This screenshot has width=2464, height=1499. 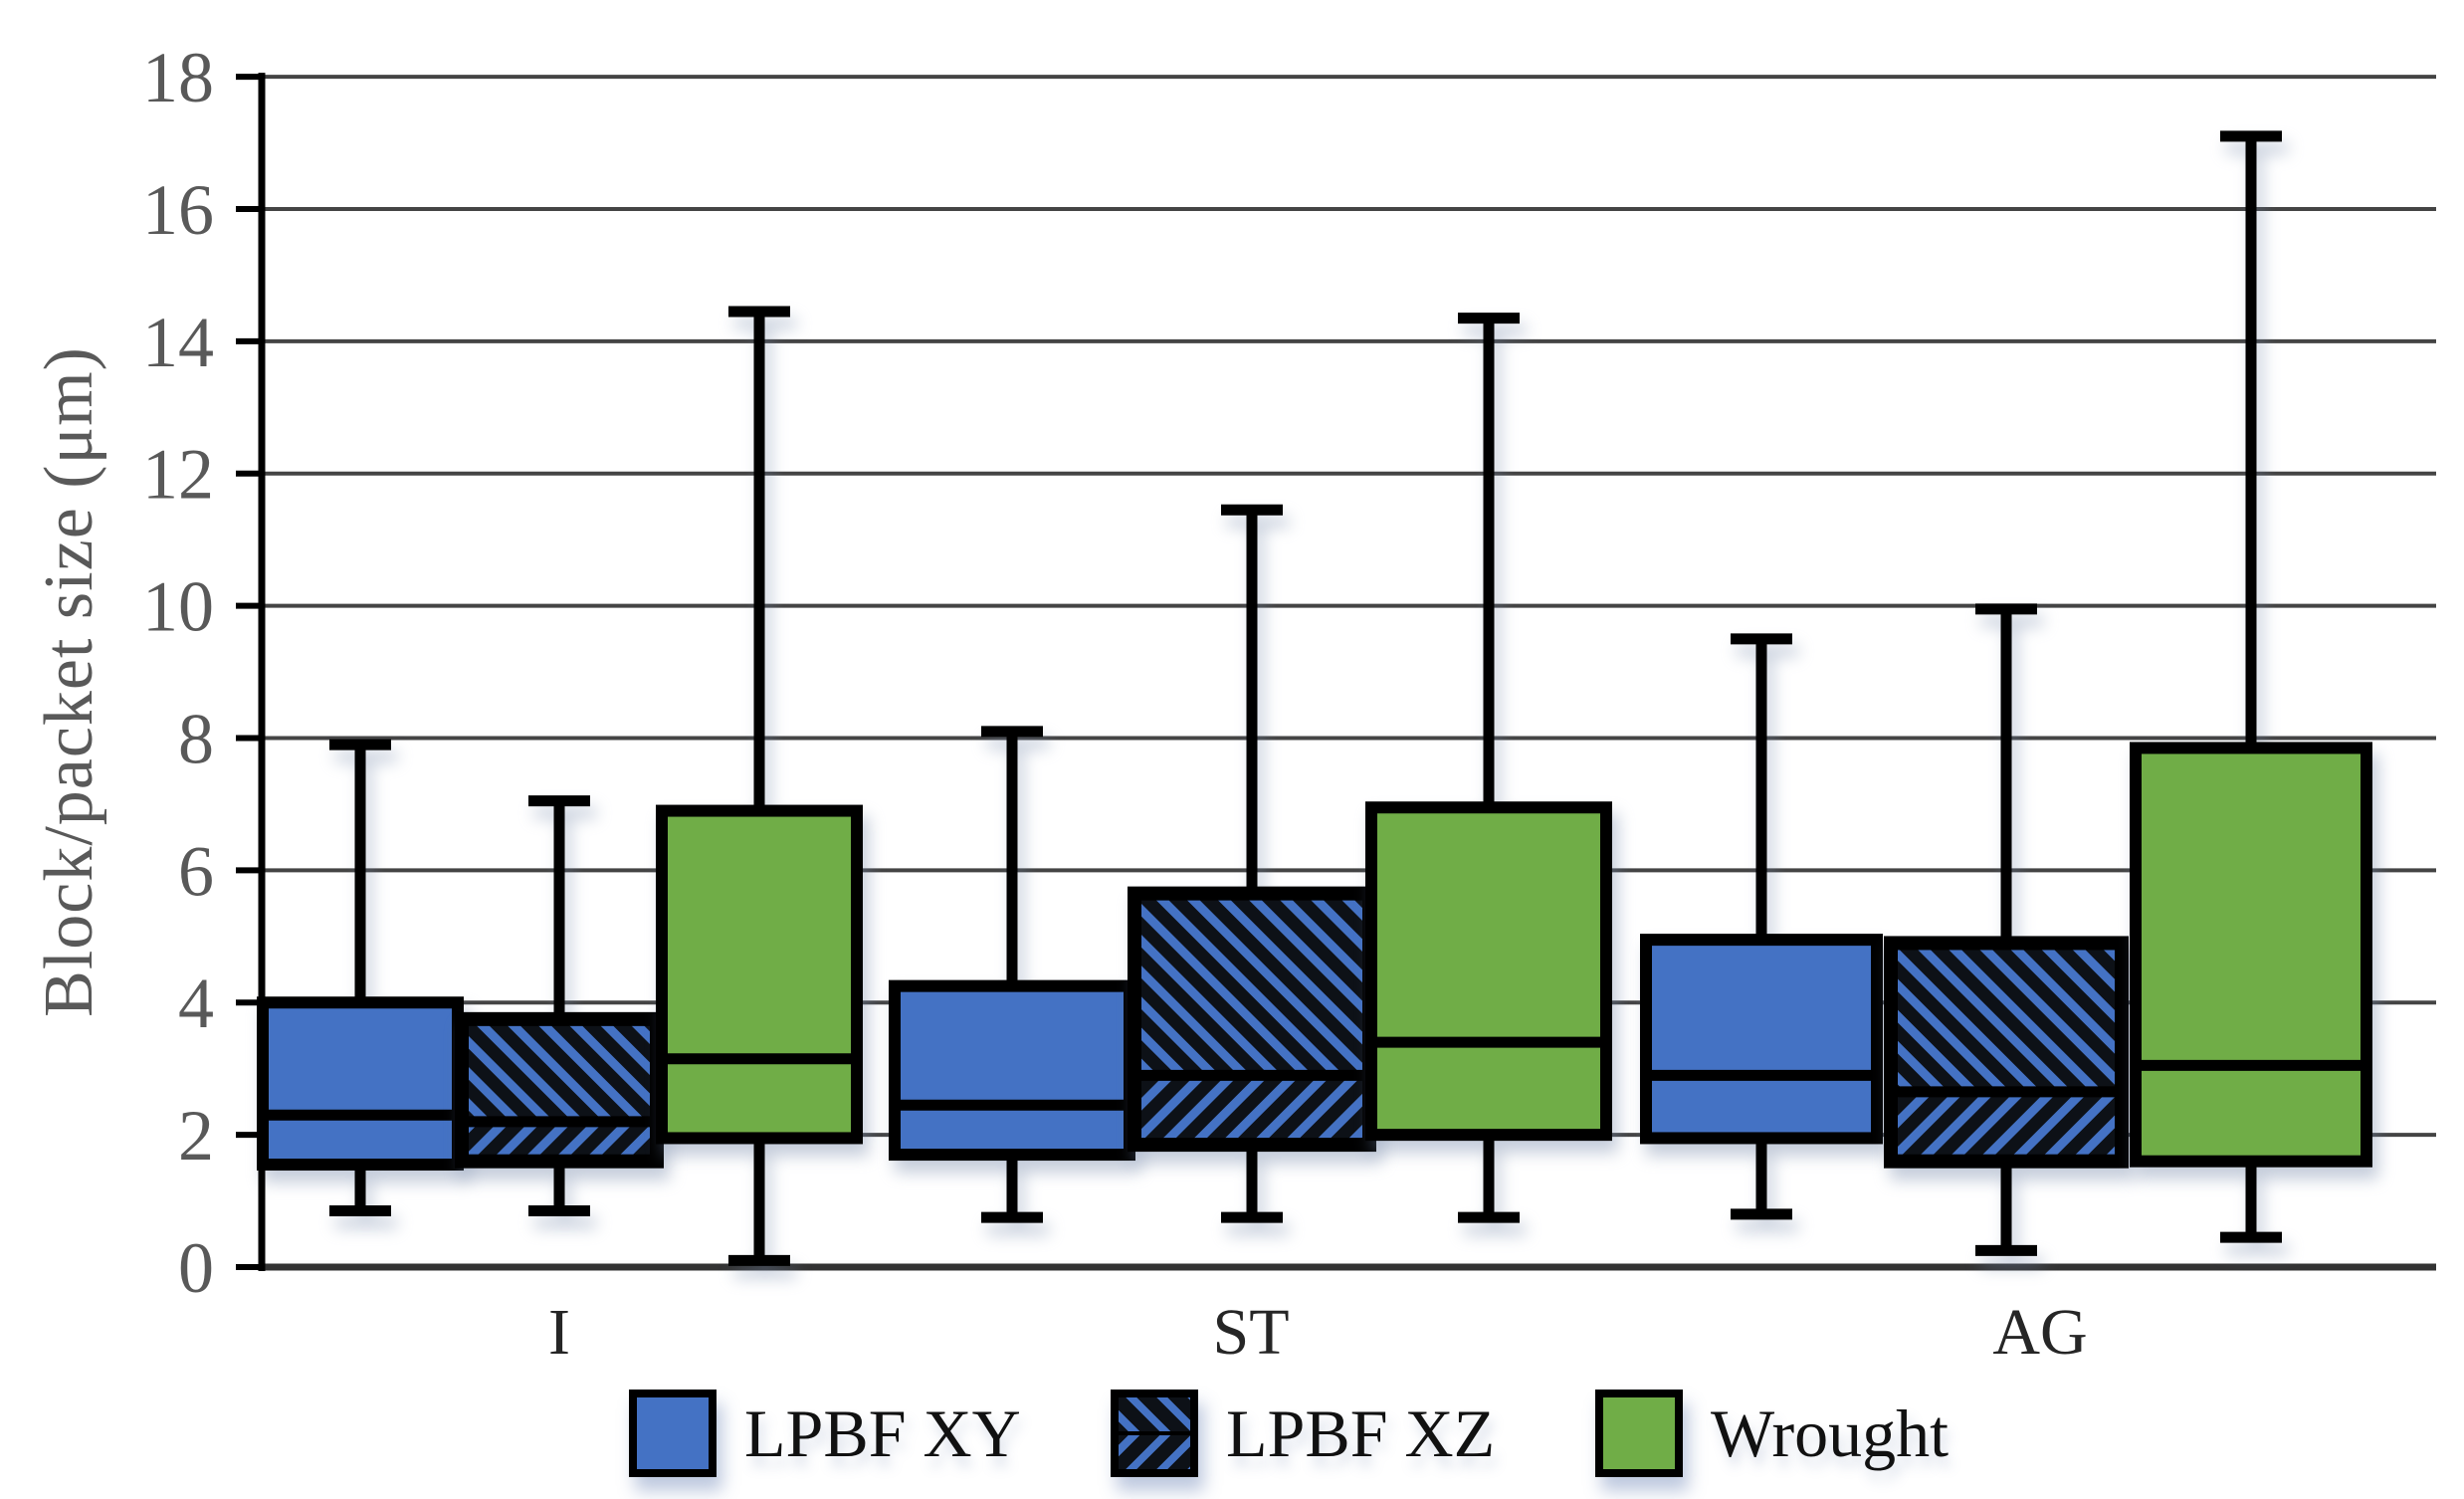 What do you see at coordinates (251, 672) in the screenshot?
I see `axes-layer` at bounding box center [251, 672].